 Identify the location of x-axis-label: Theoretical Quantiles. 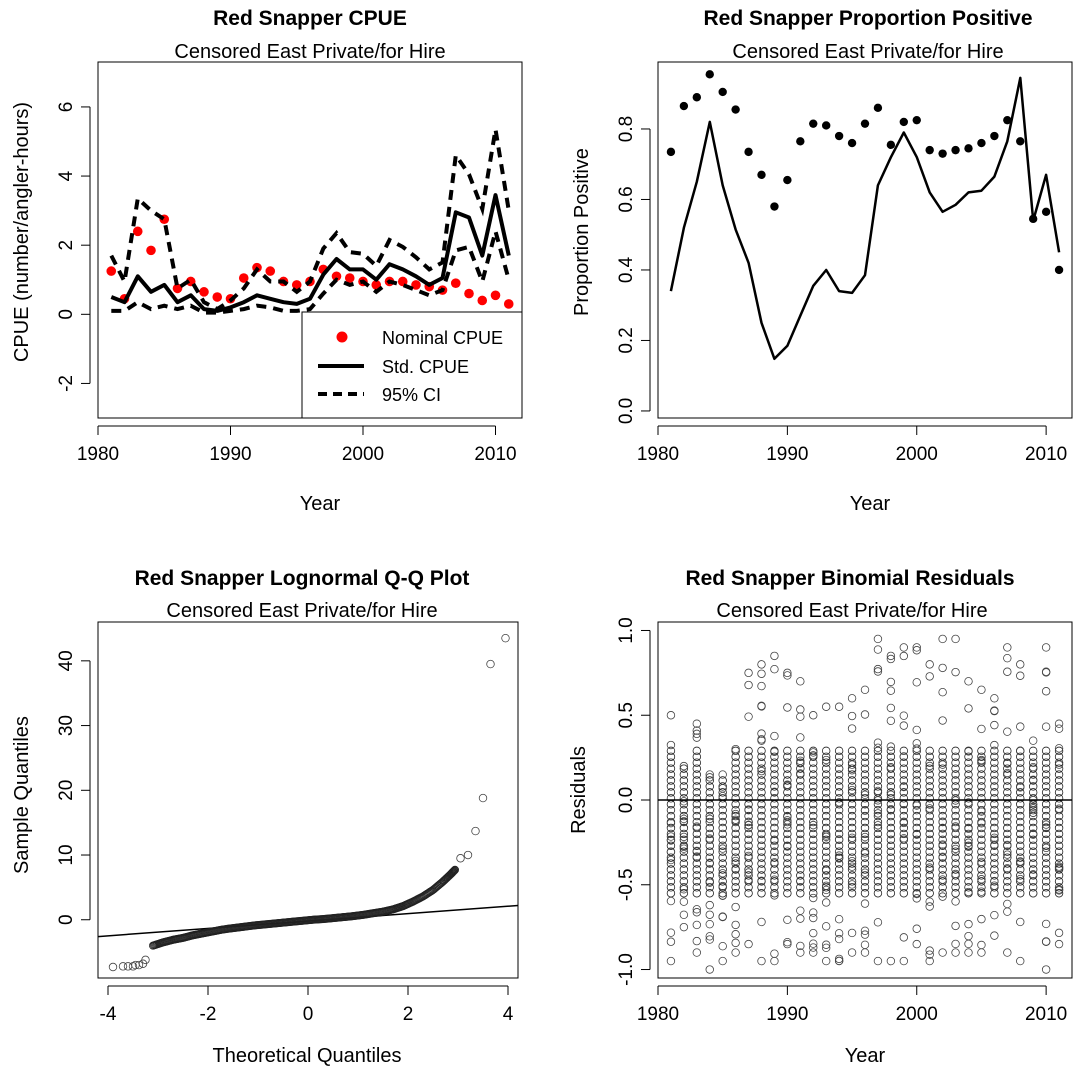
(307, 1056).